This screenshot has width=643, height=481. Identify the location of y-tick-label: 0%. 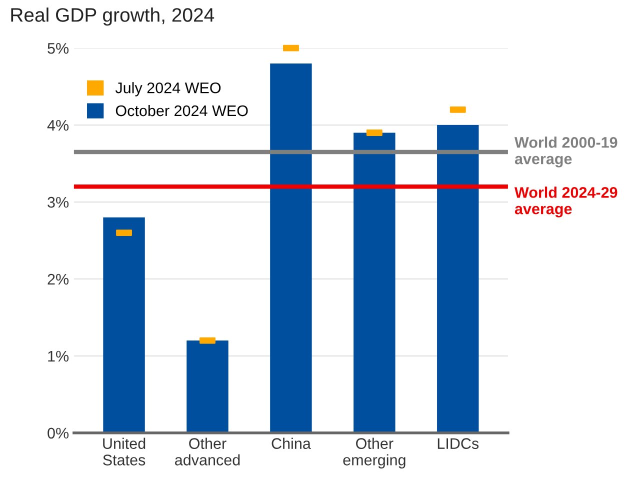
(58, 433).